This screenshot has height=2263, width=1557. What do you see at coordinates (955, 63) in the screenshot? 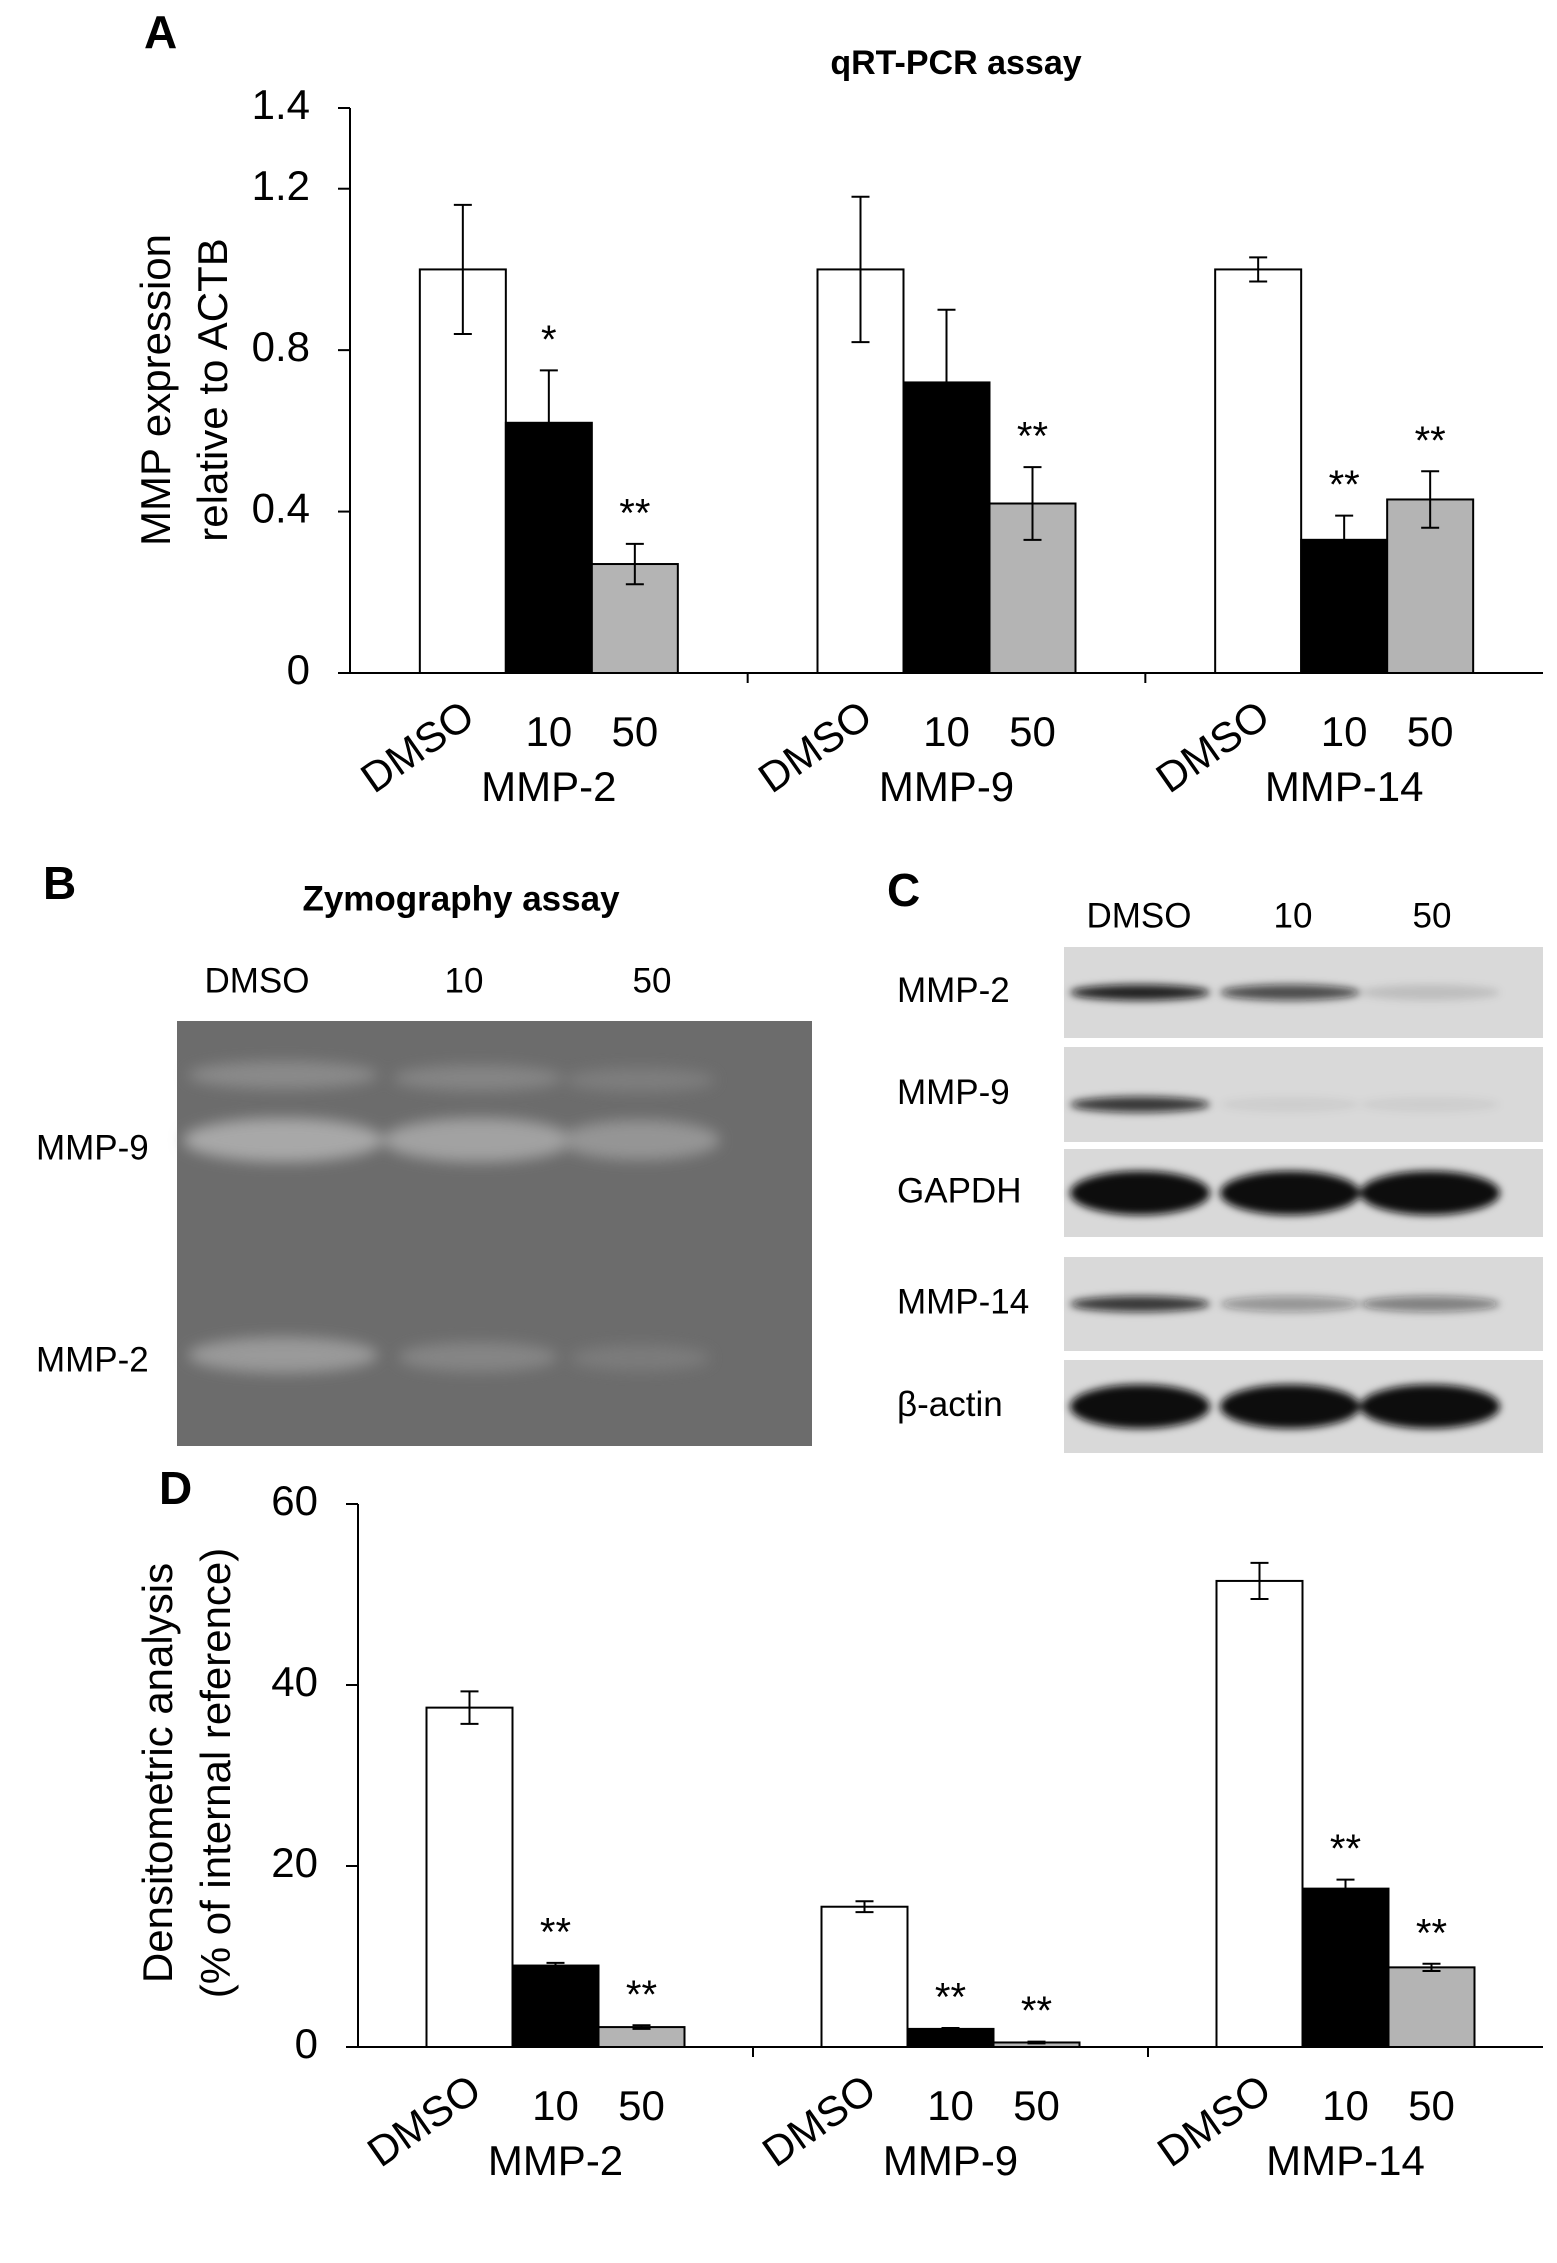
I see `chart-title: qRT-PCR assay` at bounding box center [955, 63].